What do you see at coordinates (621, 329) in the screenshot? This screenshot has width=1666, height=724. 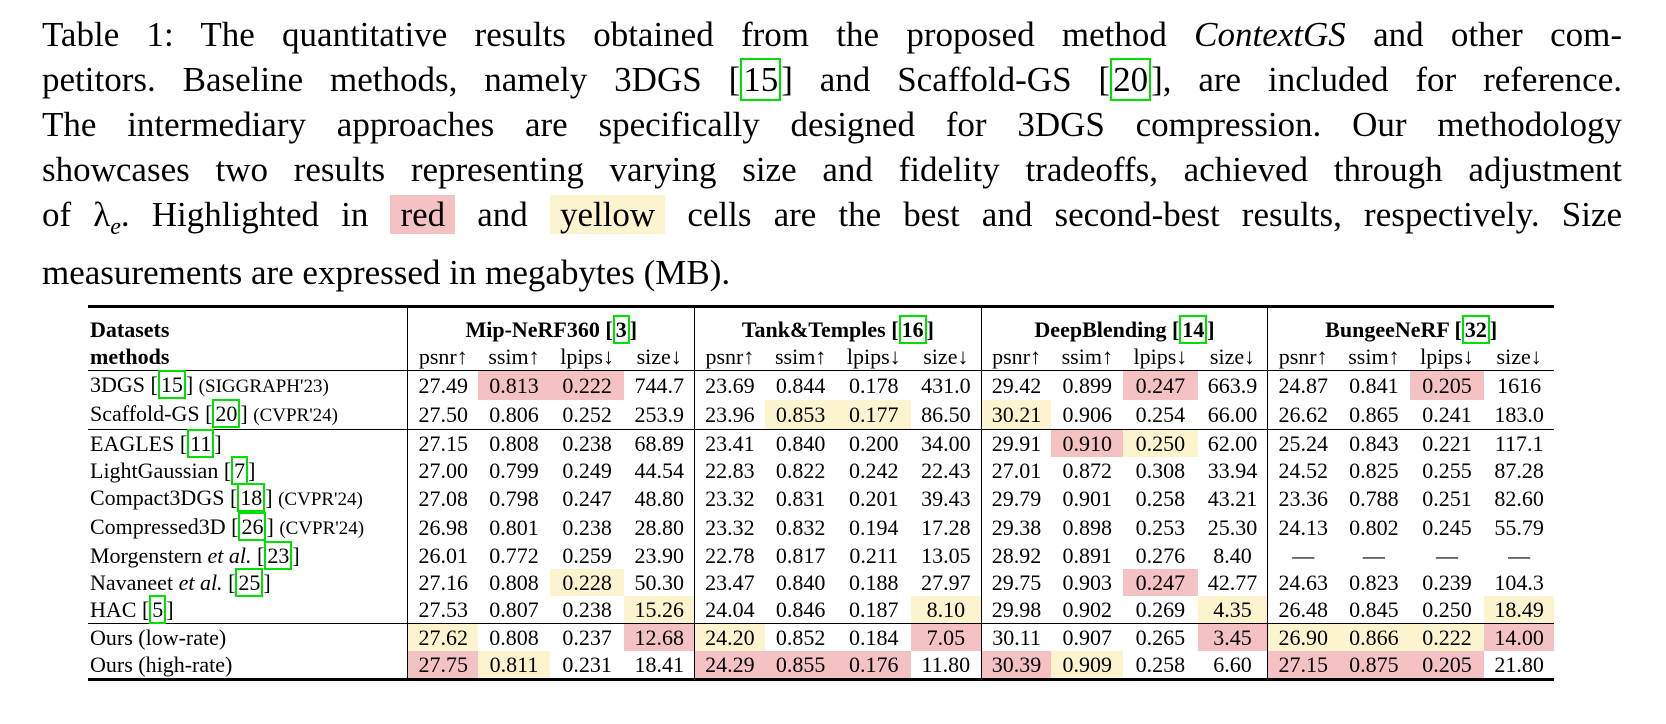 I see `citation-link: 3` at bounding box center [621, 329].